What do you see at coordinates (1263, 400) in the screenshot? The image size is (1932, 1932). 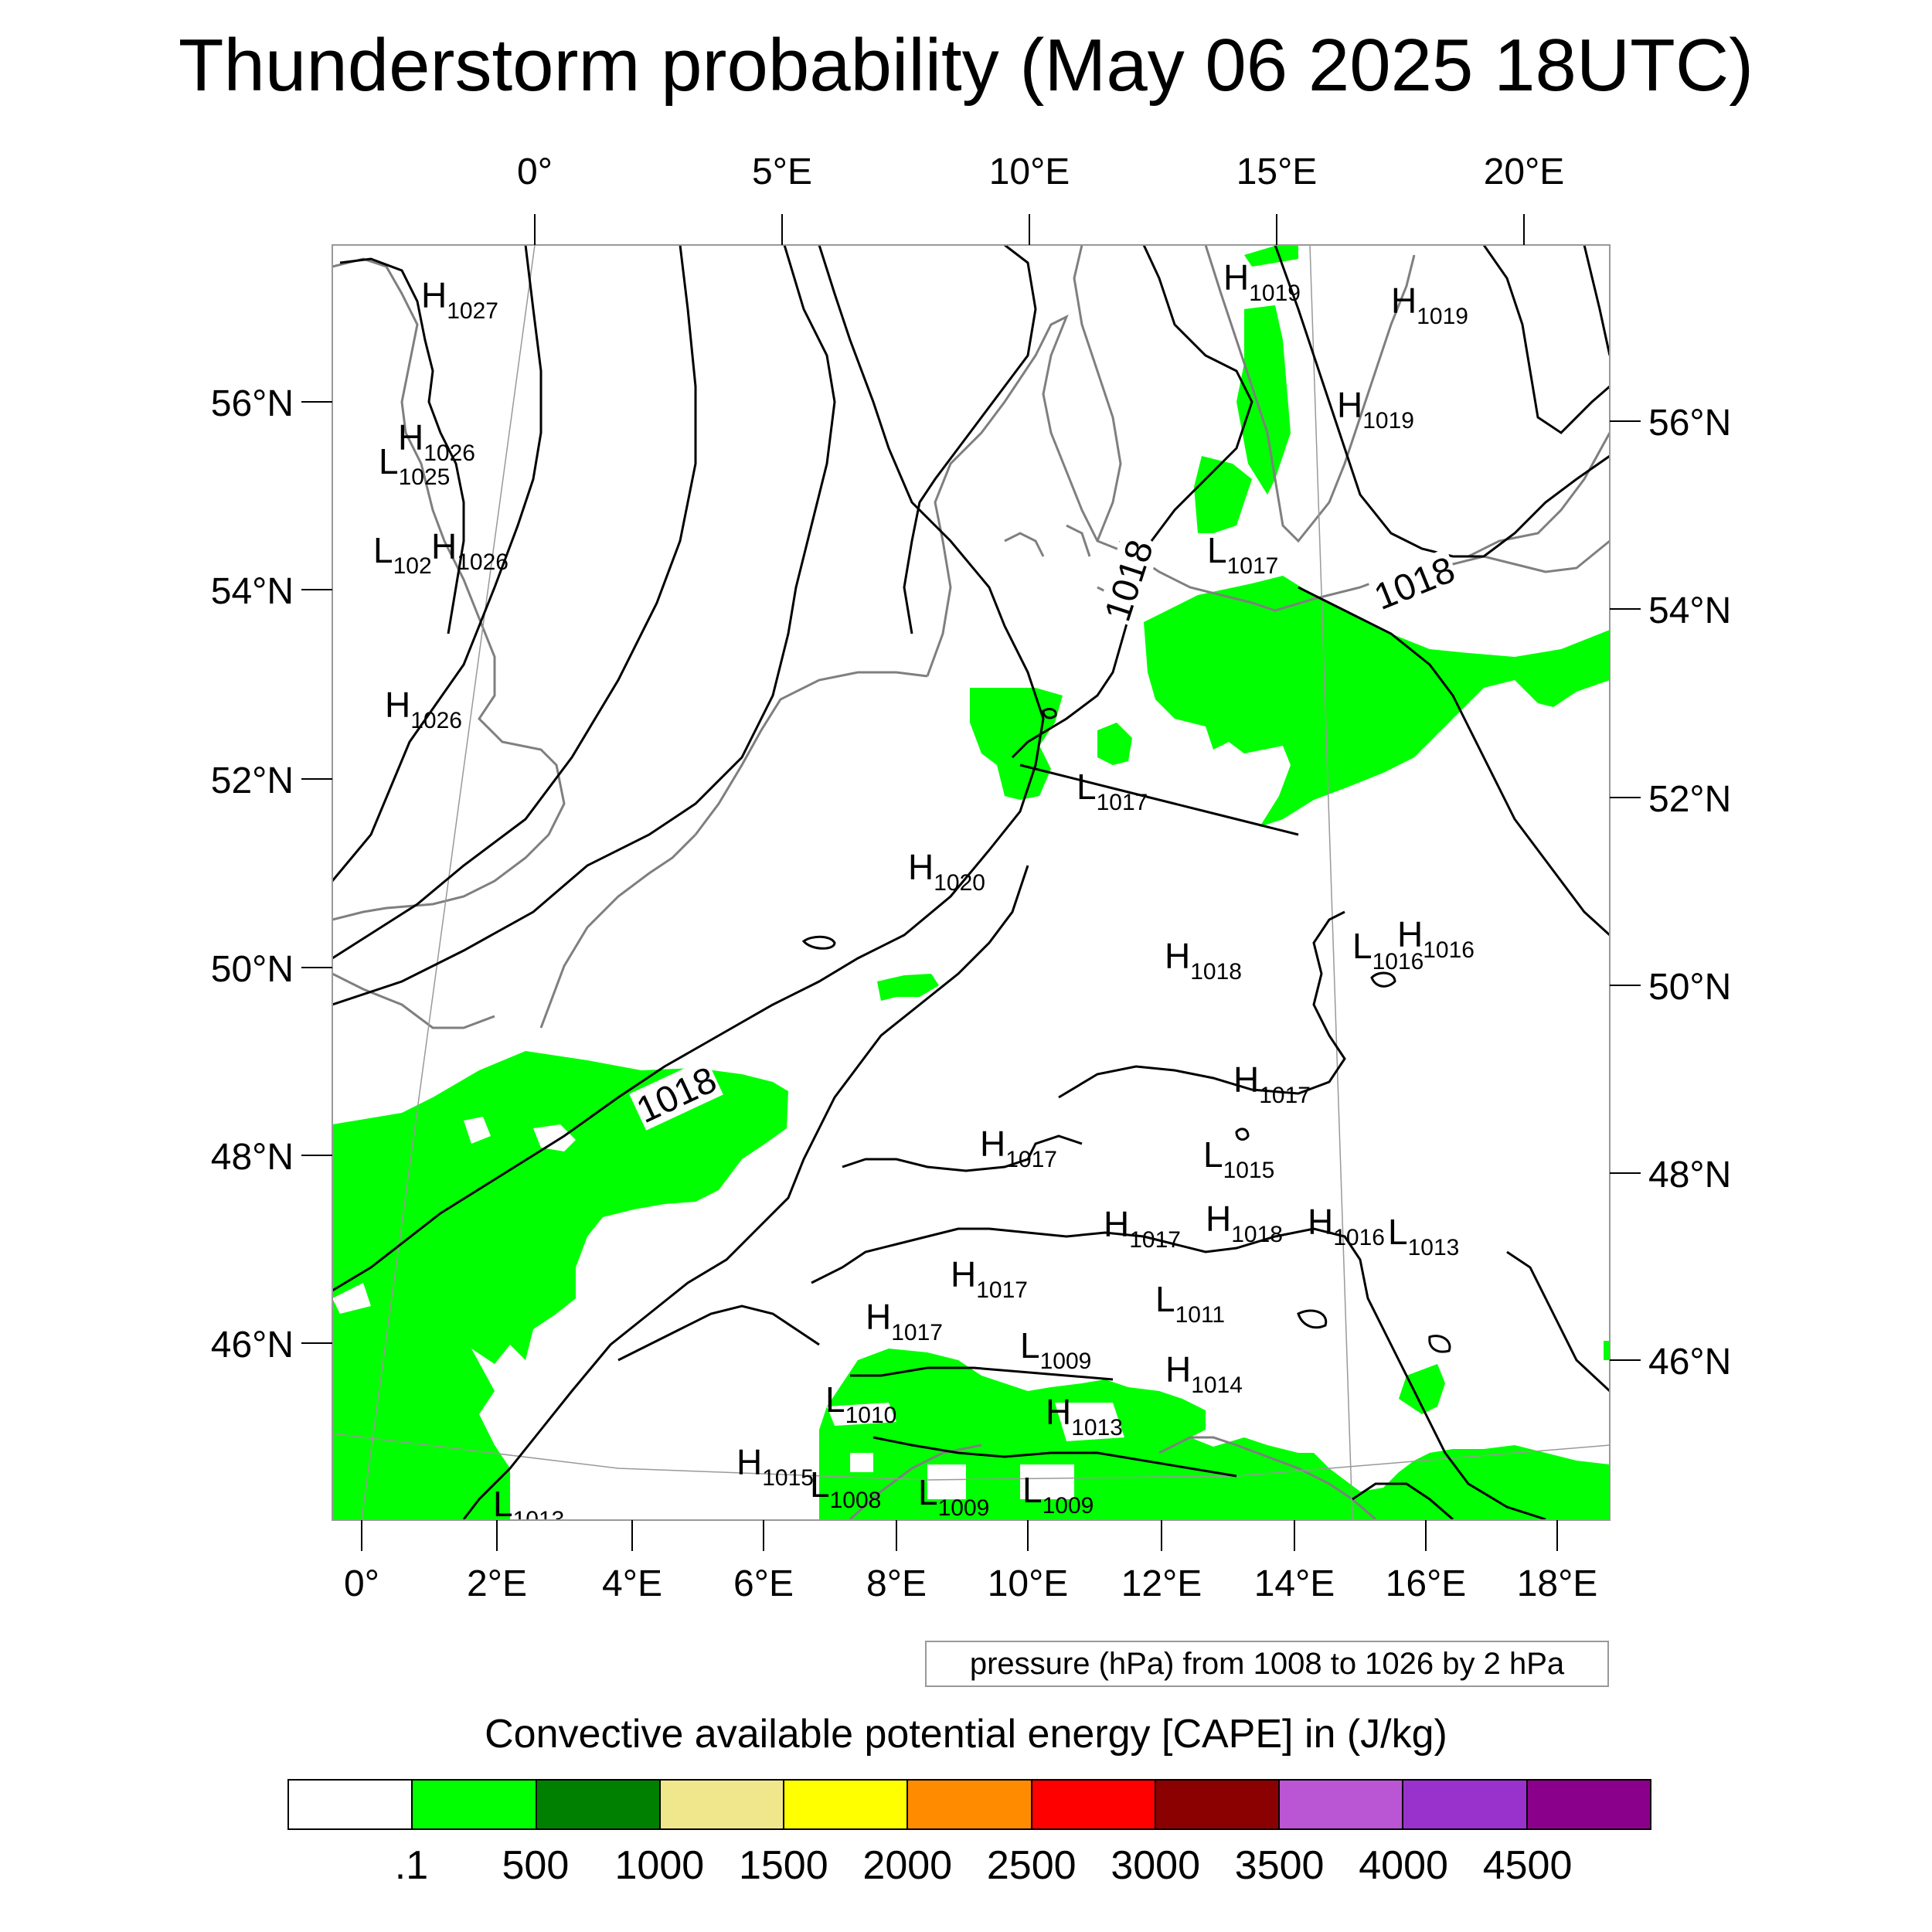 I see `cape-area-sweden-north` at bounding box center [1263, 400].